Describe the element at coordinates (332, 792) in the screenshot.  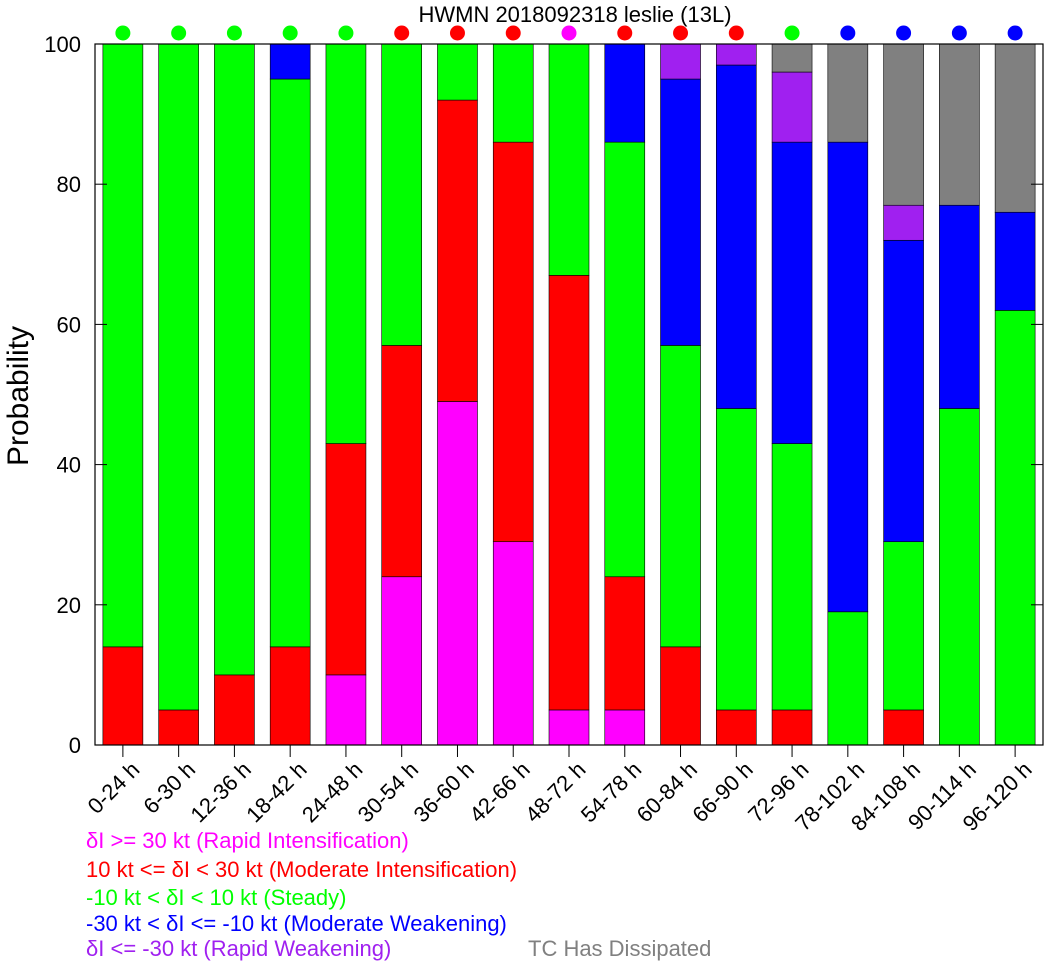
I see `x-tick-label-4: 24-48 h` at that location.